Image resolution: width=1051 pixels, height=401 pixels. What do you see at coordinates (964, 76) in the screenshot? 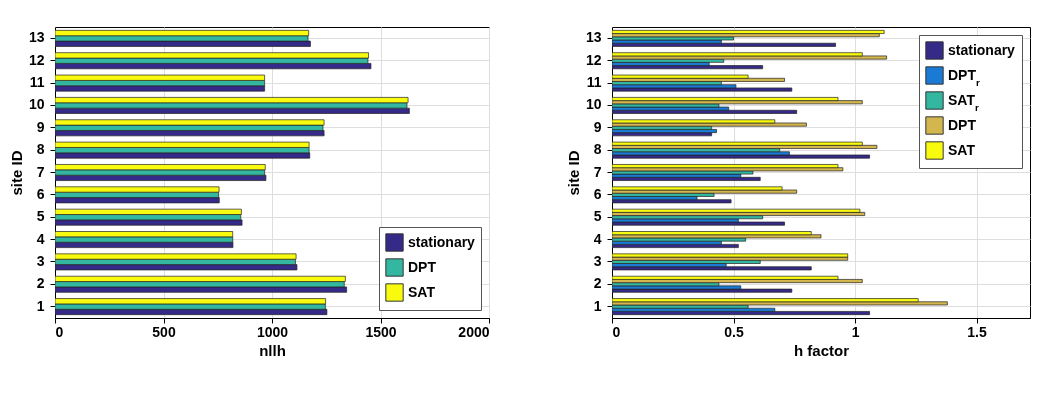
I see `legend-label: DPT$_{r}$` at bounding box center [964, 76].